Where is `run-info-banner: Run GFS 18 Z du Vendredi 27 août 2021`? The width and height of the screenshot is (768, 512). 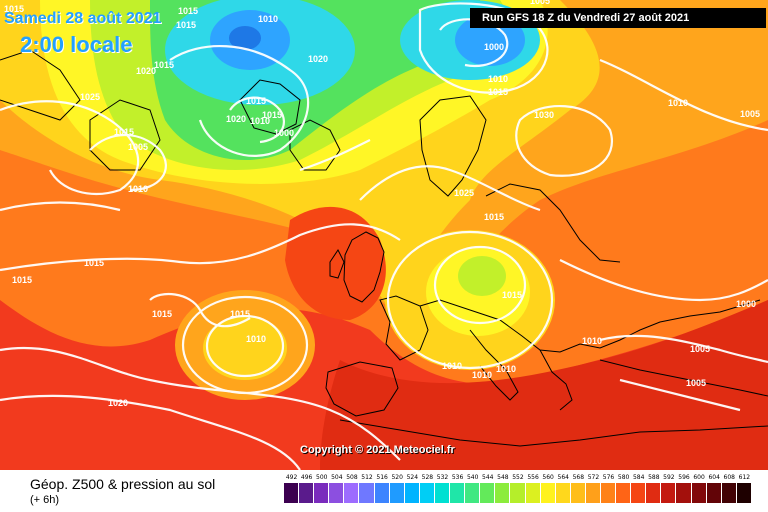 run-info-banner: Run GFS 18 Z du Vendredi 27 août 2021 is located at coordinates (618, 18).